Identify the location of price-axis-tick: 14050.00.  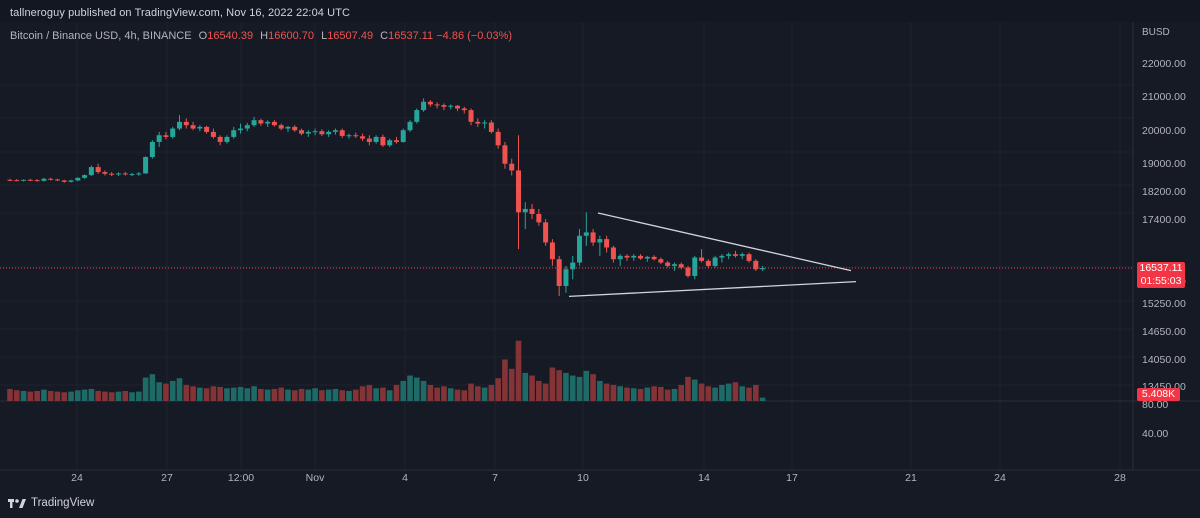
(1164, 360).